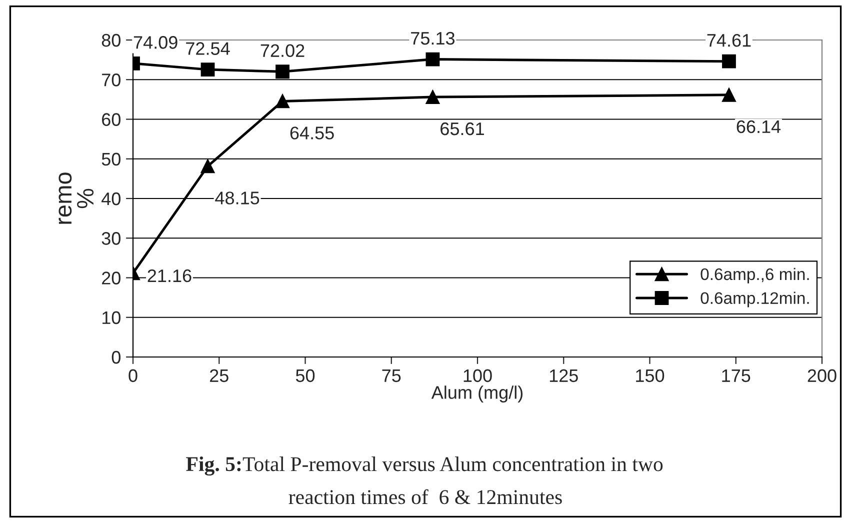  Describe the element at coordinates (282, 51) in the screenshot. I see `data-label: 72.02` at that location.